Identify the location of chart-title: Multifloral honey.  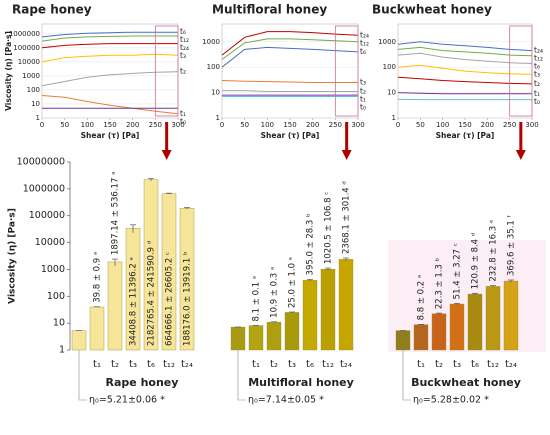
(269, 10).